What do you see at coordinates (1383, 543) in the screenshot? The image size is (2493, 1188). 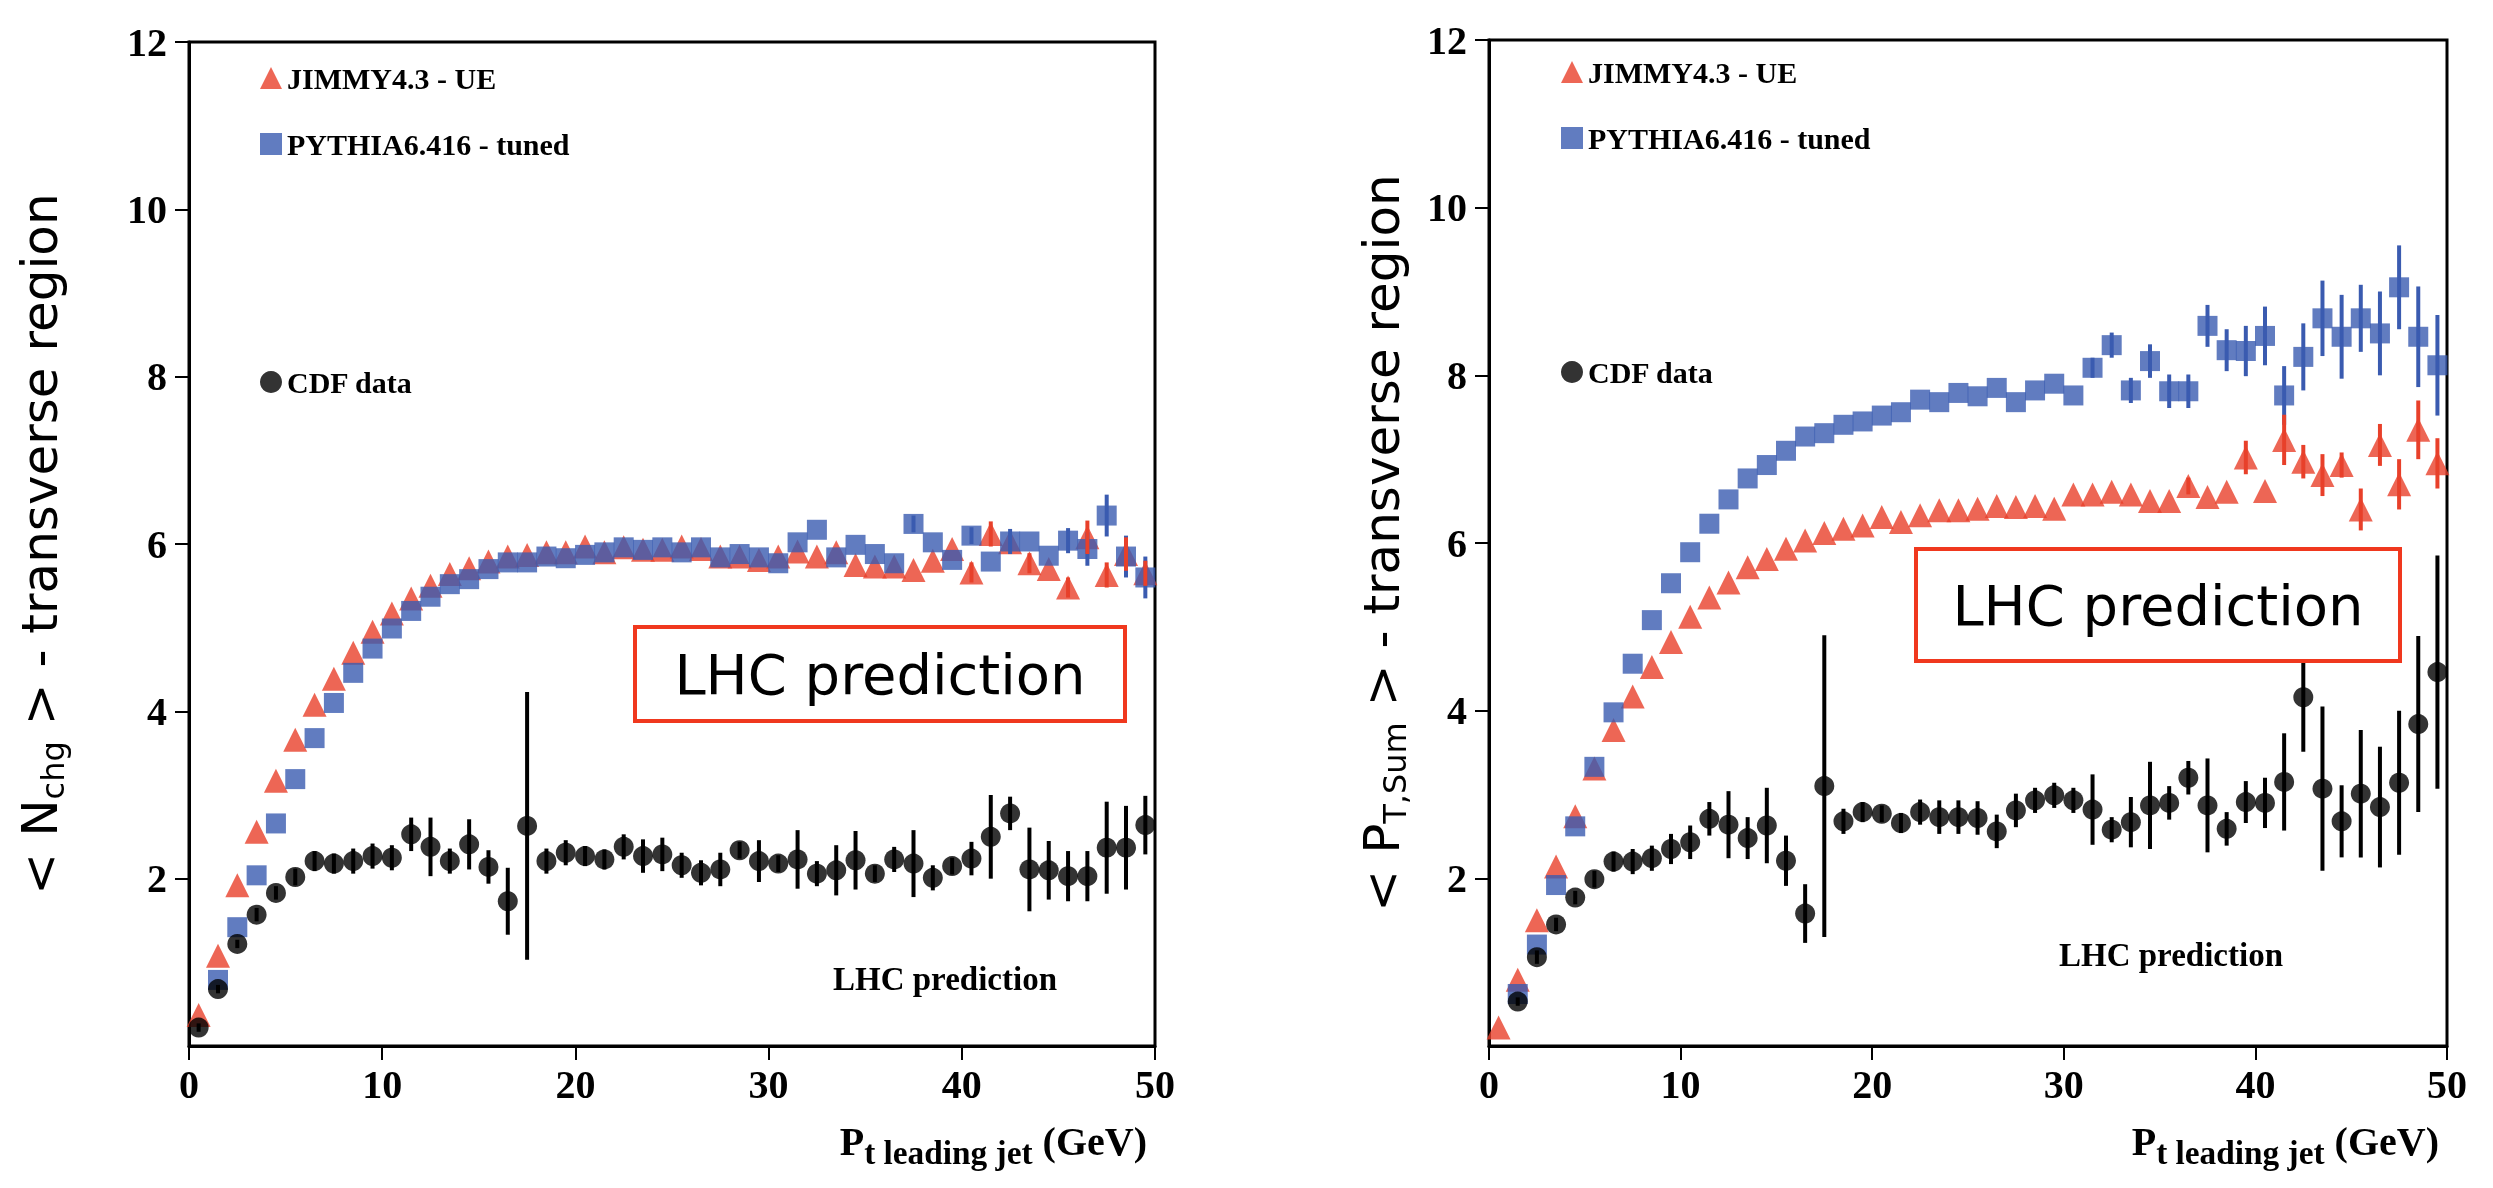 I see `y-axis-title: < PT,Sum > - transverse region` at bounding box center [1383, 543].